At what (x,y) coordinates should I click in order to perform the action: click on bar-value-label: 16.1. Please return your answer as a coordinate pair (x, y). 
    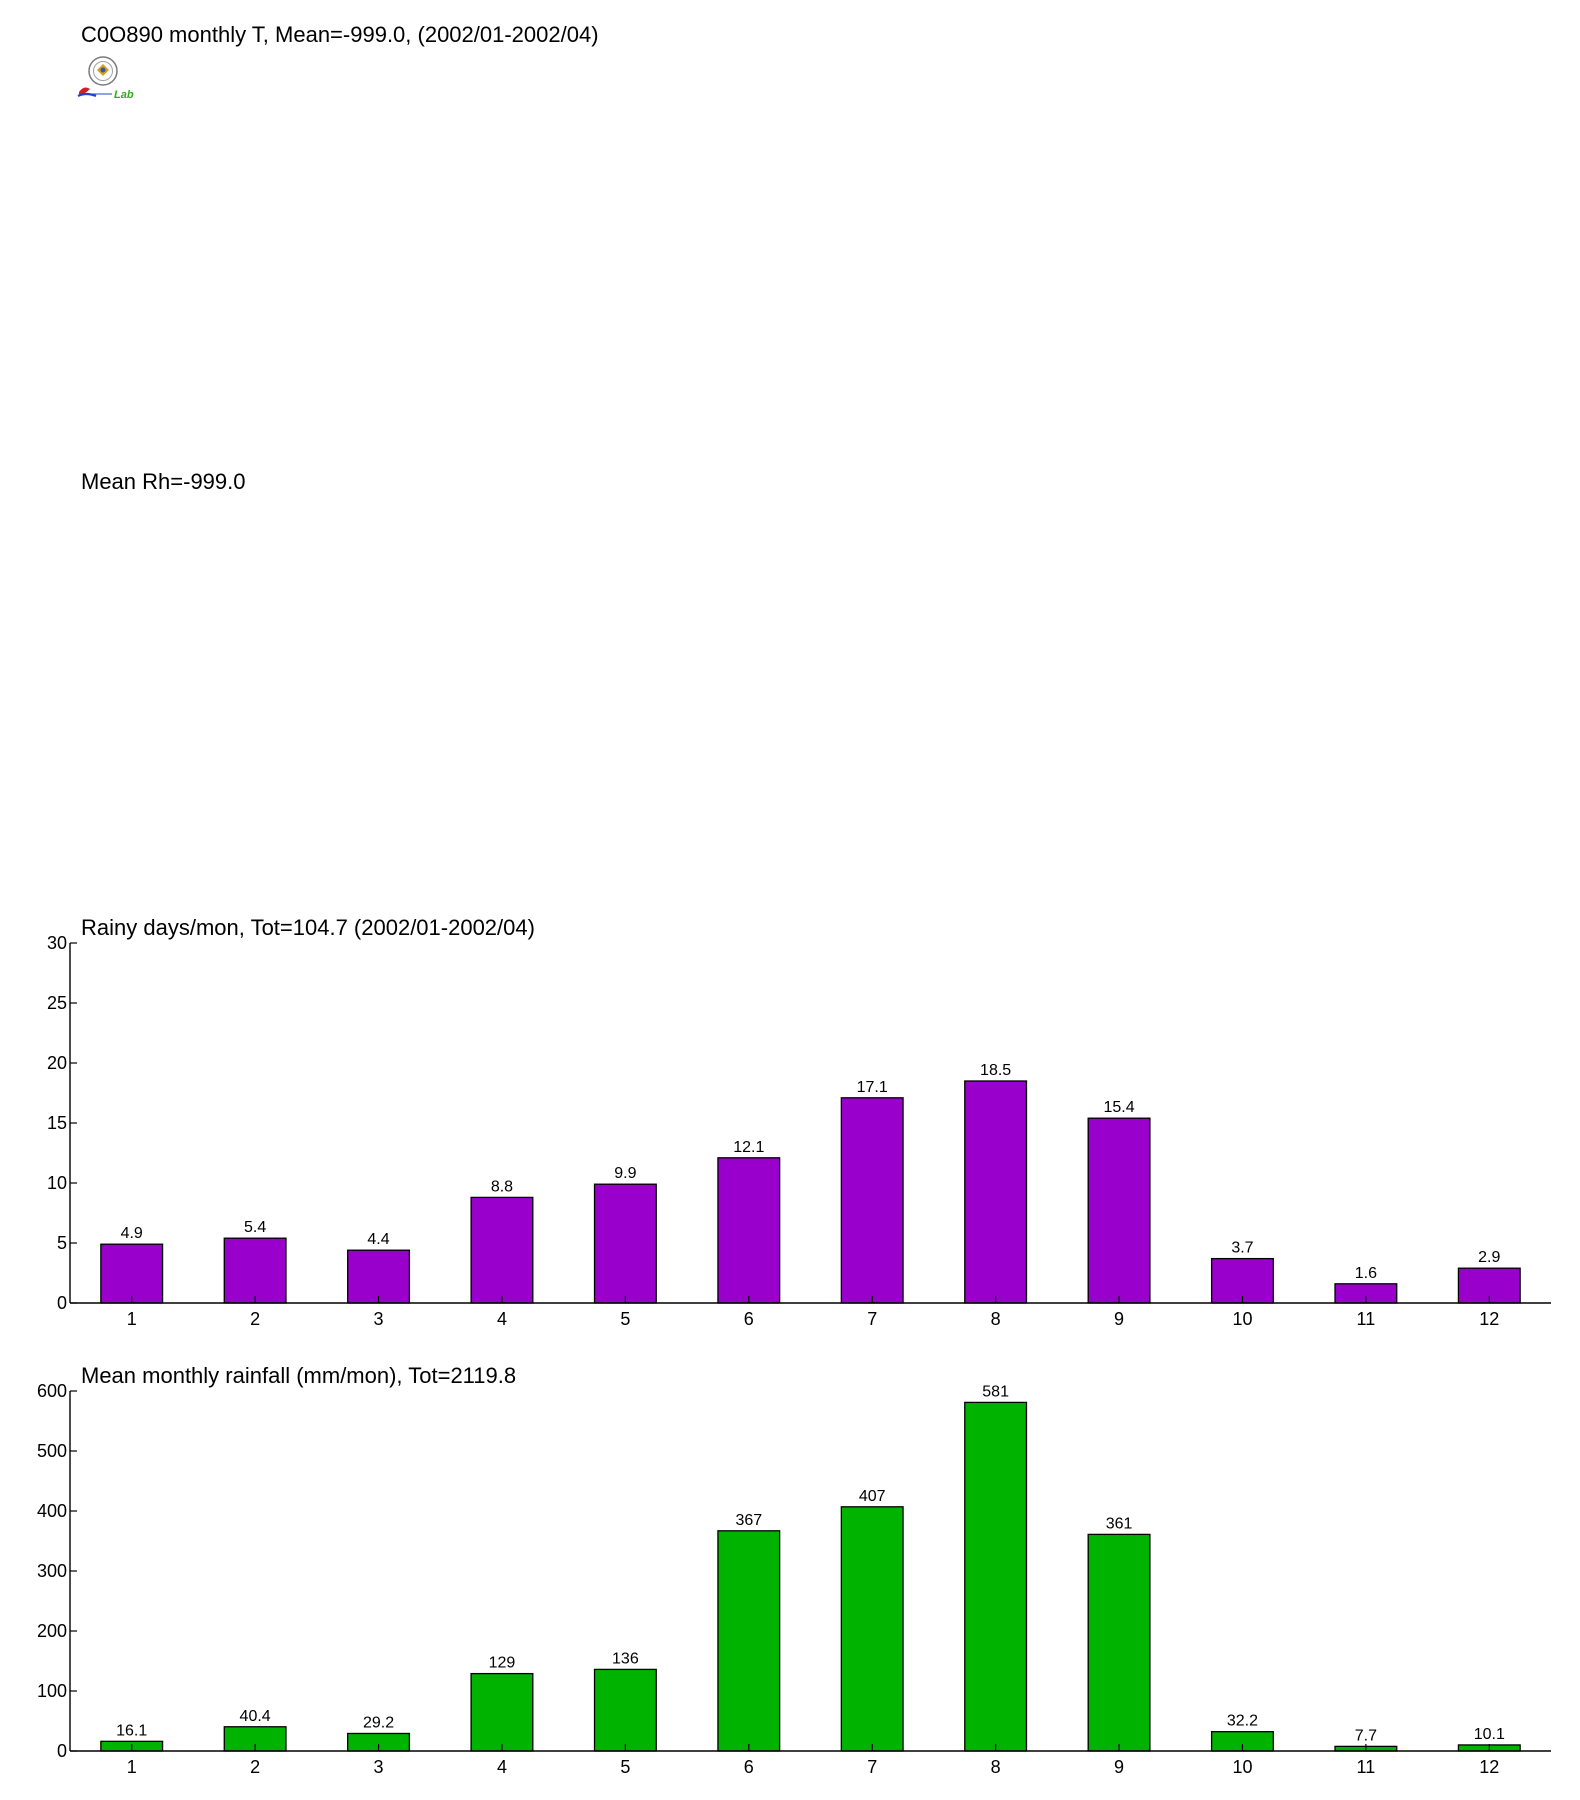
    Looking at the image, I should click on (131, 1730).